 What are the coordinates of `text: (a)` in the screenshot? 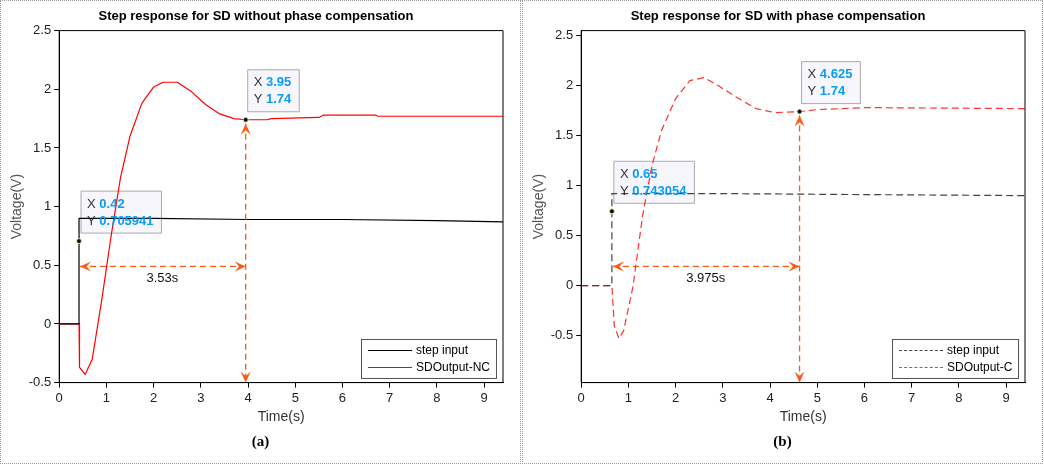 It's located at (260, 441).